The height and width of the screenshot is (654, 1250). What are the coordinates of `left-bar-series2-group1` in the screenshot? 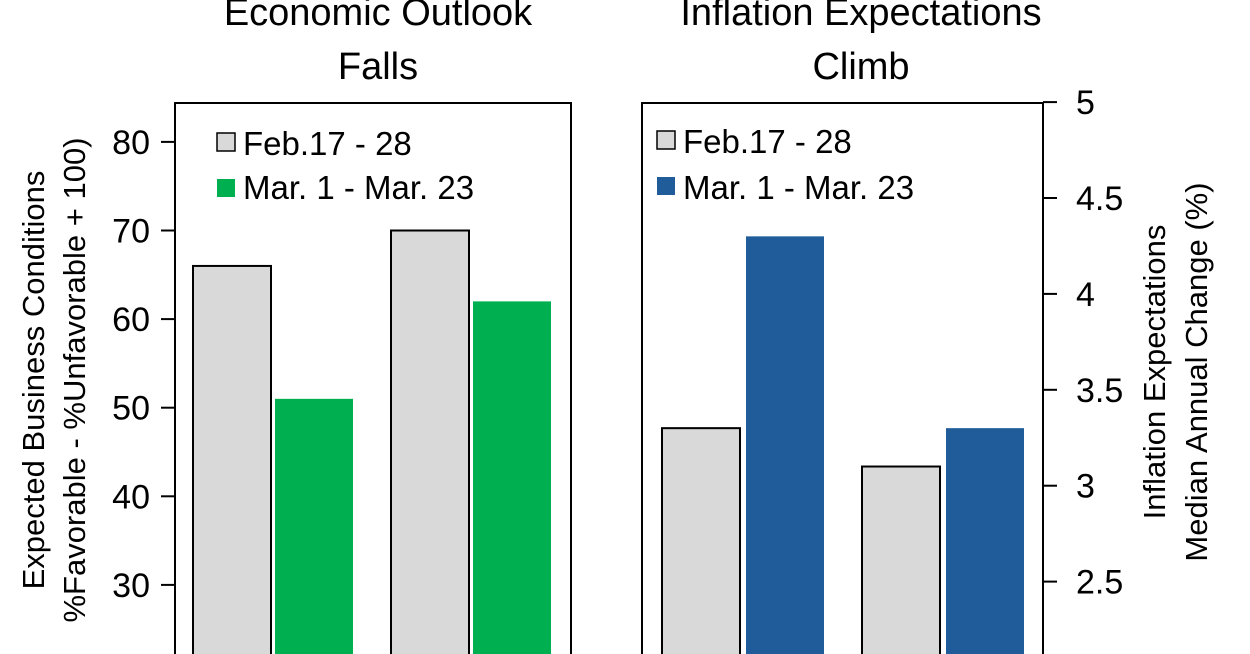 It's located at (314, 526).